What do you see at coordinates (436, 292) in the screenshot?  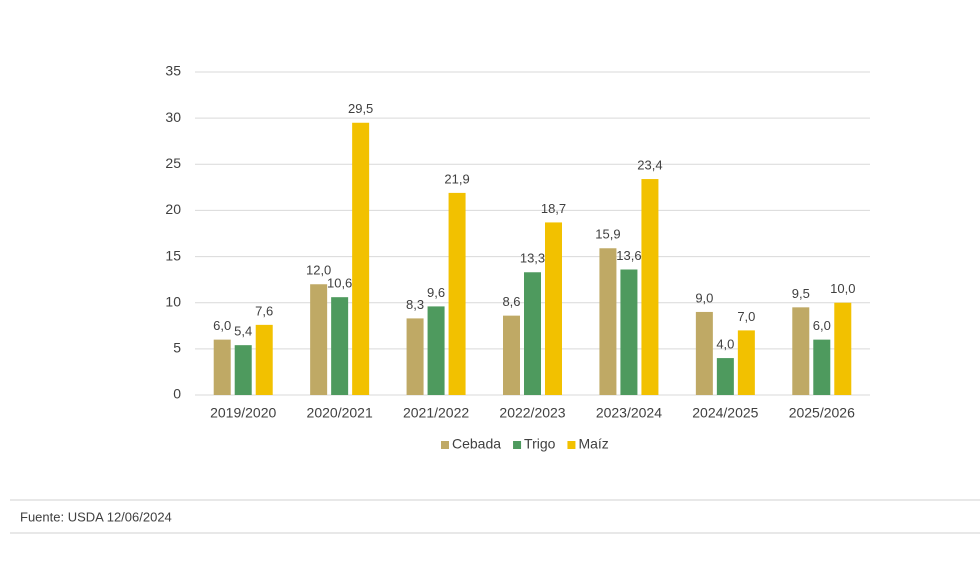 I see `value-label: 9,6` at bounding box center [436, 292].